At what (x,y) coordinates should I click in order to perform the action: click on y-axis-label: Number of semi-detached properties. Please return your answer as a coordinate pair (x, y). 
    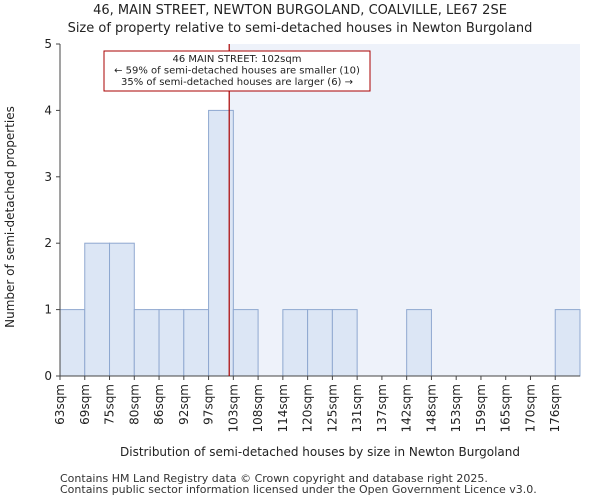
    Looking at the image, I should click on (10, 217).